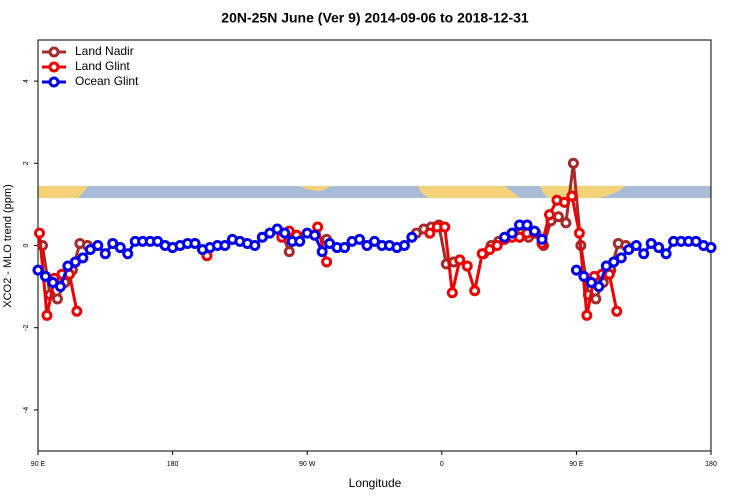 The height and width of the screenshot is (500, 750). What do you see at coordinates (307, 464) in the screenshot?
I see `x-tick-label: 90 W` at bounding box center [307, 464].